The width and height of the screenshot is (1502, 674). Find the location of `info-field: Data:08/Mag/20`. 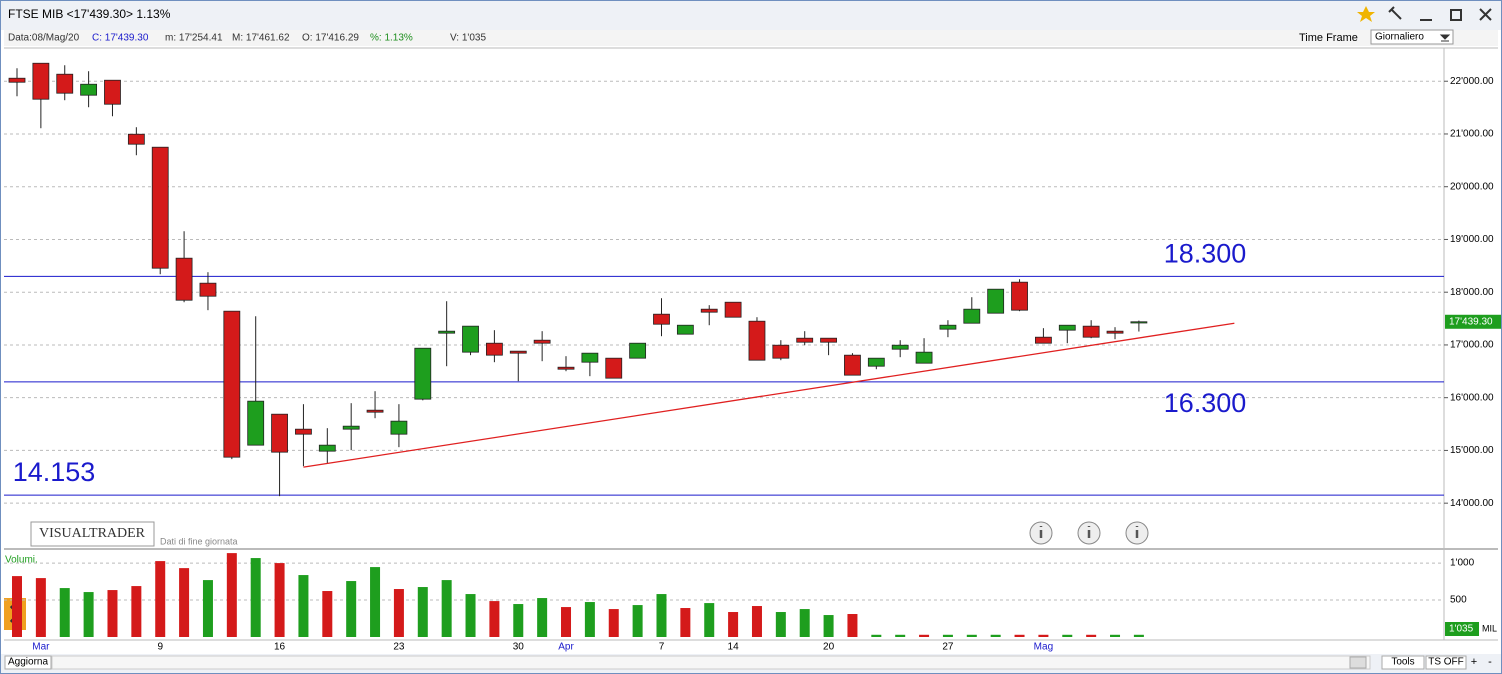

info-field: Data:08/Mag/20 is located at coordinates (44, 38).